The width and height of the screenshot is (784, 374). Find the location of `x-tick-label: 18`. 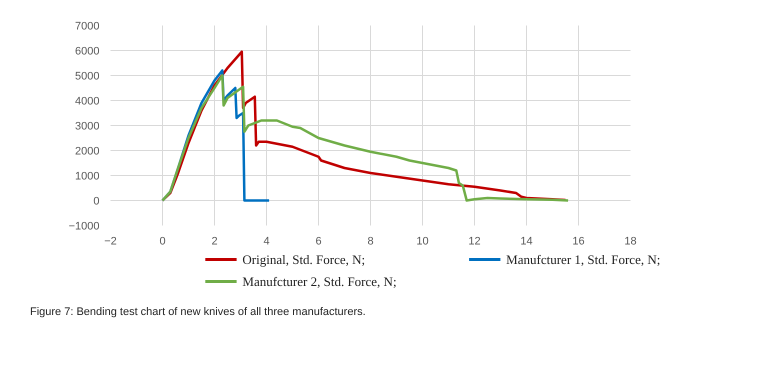

x-tick-label: 18 is located at coordinates (630, 242).